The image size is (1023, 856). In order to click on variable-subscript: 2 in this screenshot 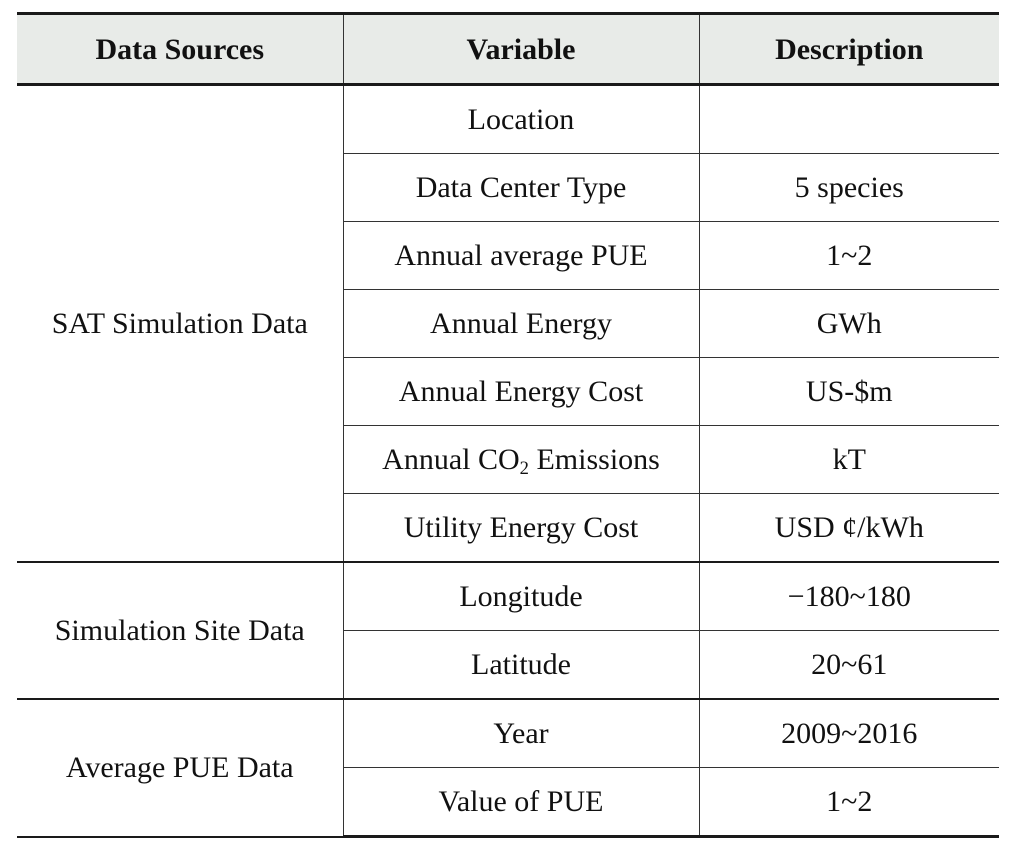, I will do `click(524, 469)`.